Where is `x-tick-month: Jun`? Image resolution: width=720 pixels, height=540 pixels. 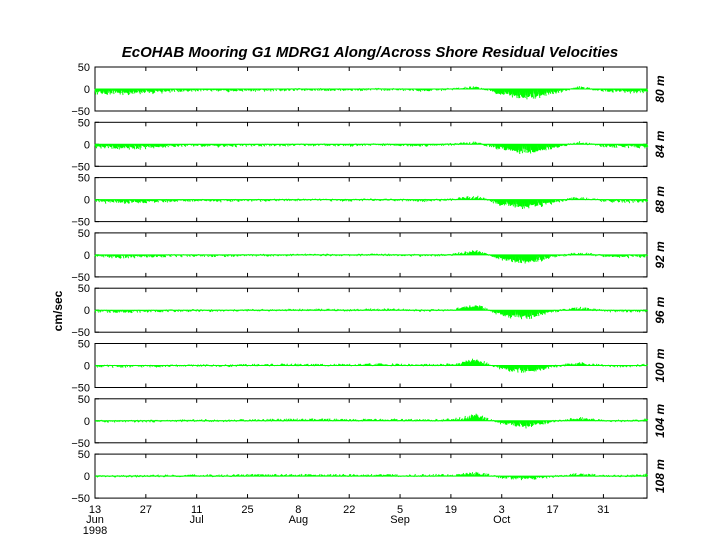 x-tick-month: Jun is located at coordinates (95, 520).